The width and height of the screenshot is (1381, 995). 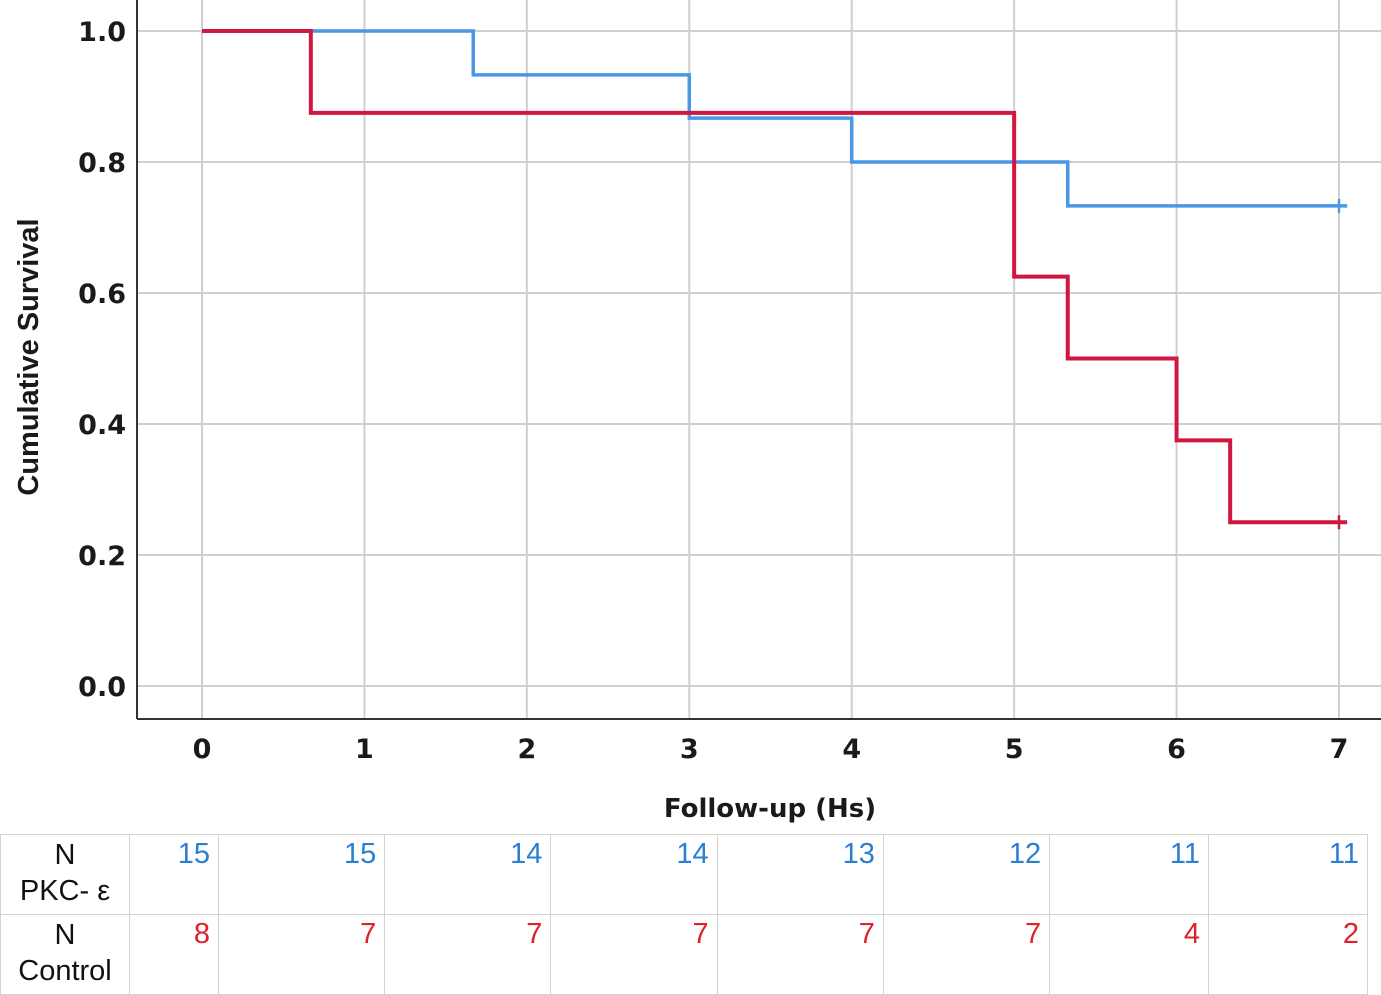 What do you see at coordinates (65, 954) in the screenshot?
I see `risk-row-label: N Control` at bounding box center [65, 954].